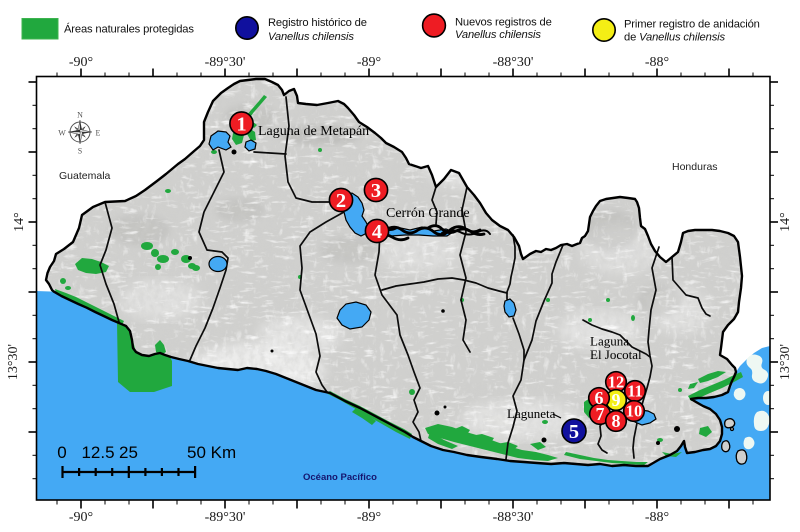 Image resolution: width=800 pixels, height=532 pixels. I want to click on svg-text: 7, so click(600, 414).